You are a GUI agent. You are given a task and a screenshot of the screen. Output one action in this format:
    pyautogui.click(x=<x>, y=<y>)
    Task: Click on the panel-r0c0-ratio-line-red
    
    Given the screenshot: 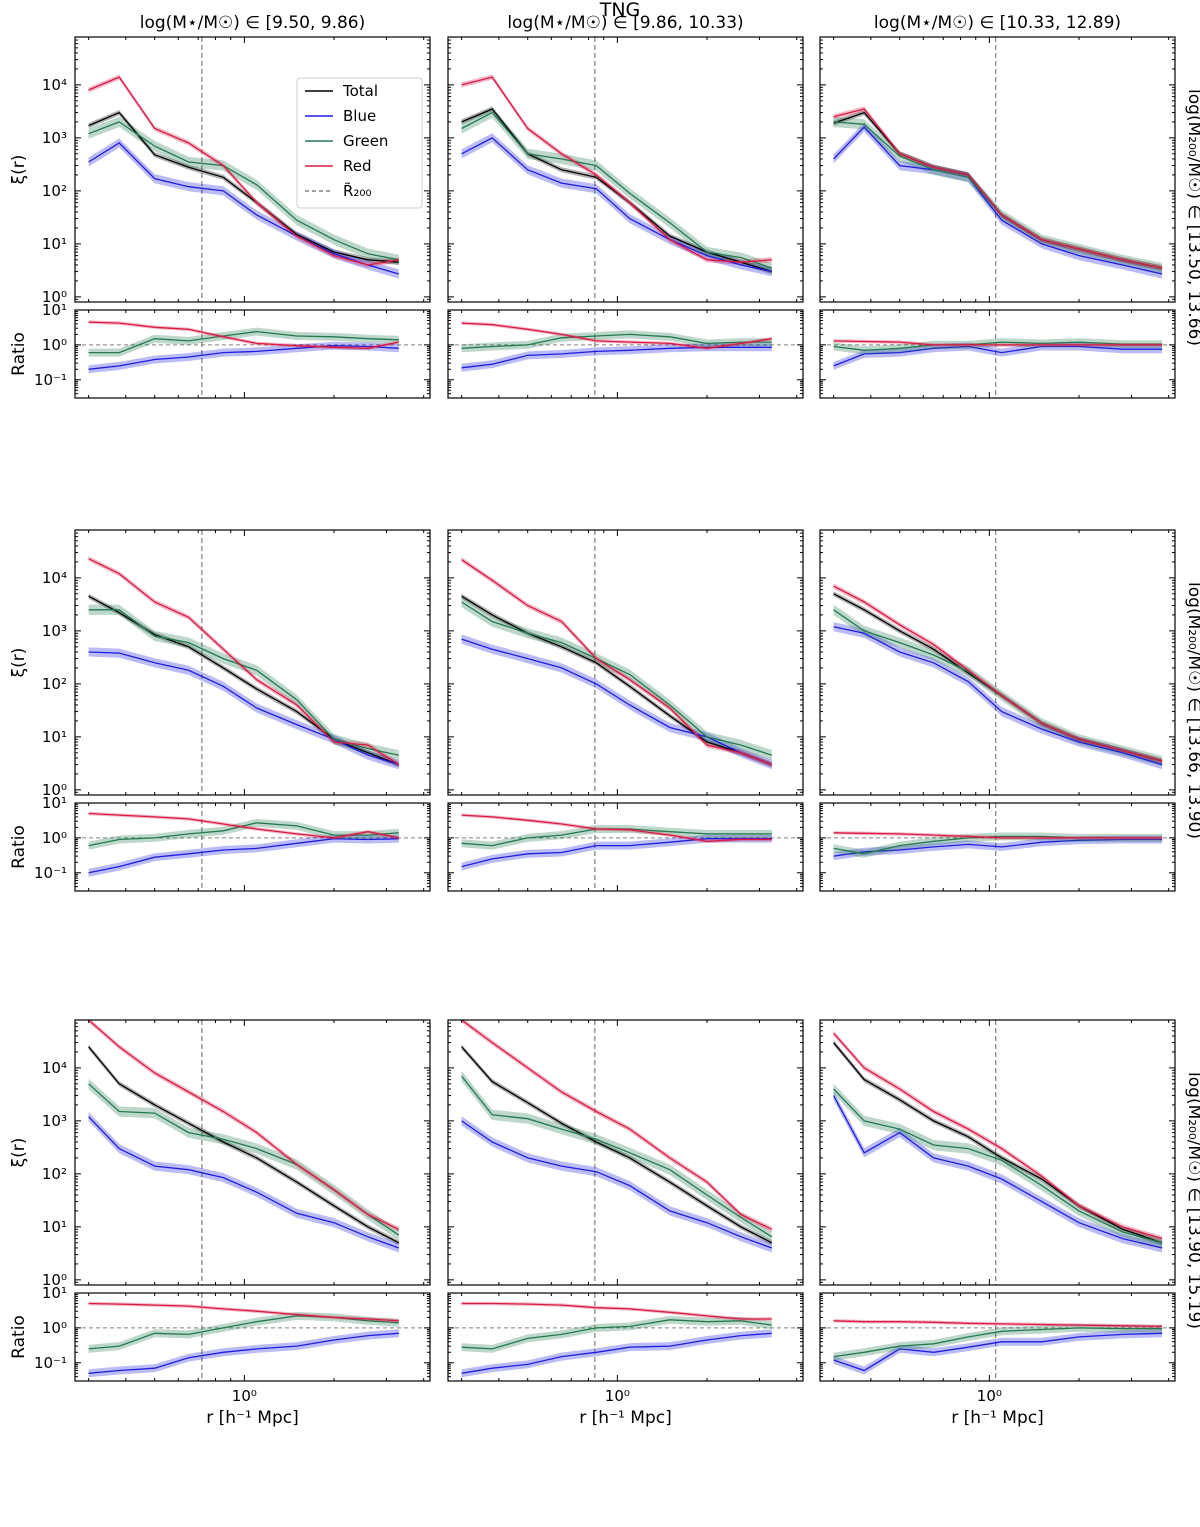 What is the action you would take?
    pyautogui.click(x=243, y=335)
    